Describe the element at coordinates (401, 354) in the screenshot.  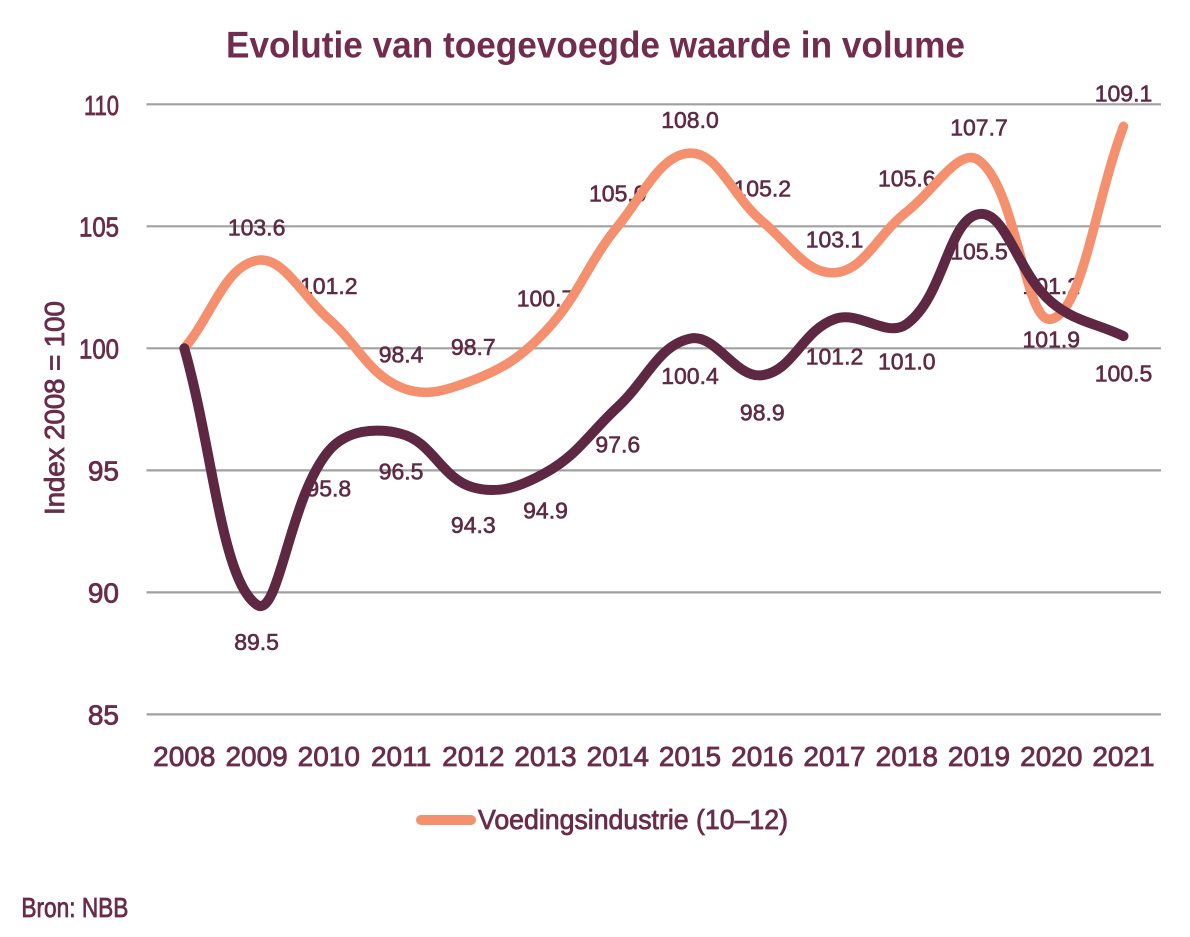
I see `svg-text: 98.4` at that location.